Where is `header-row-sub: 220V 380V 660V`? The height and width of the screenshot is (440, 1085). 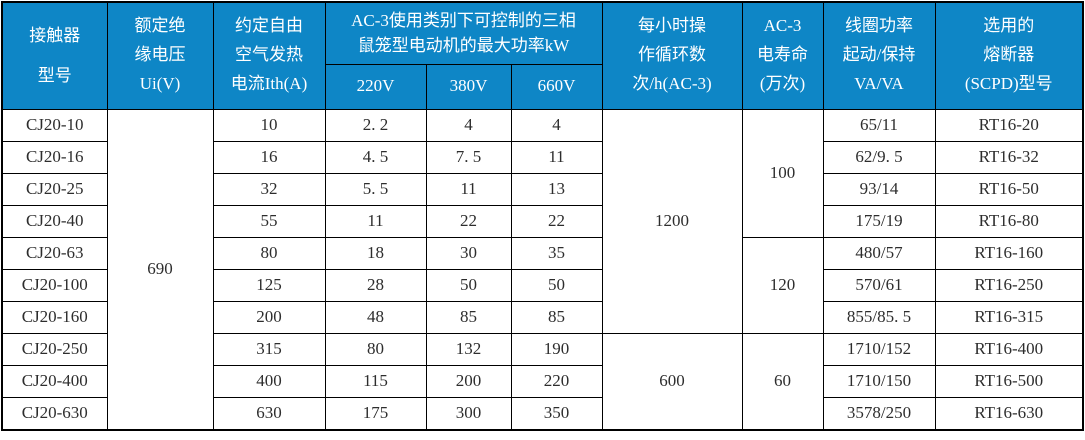
header-row-sub: 220V 380V 660V is located at coordinates (542, 86).